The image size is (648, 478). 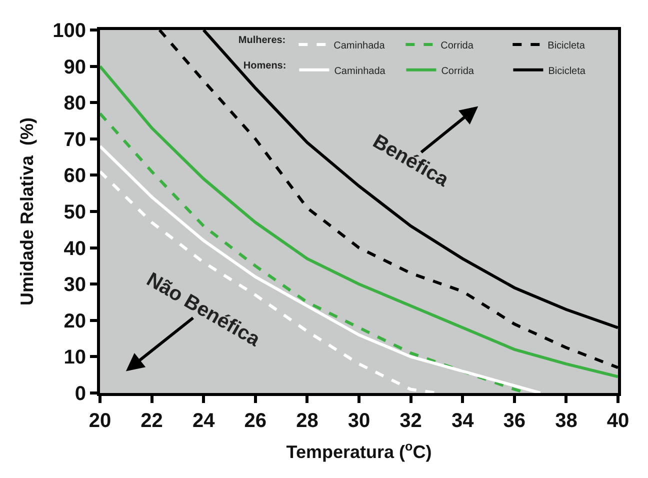 What do you see at coordinates (75, 357) in the screenshot?
I see `y-tick-label: 10` at bounding box center [75, 357].